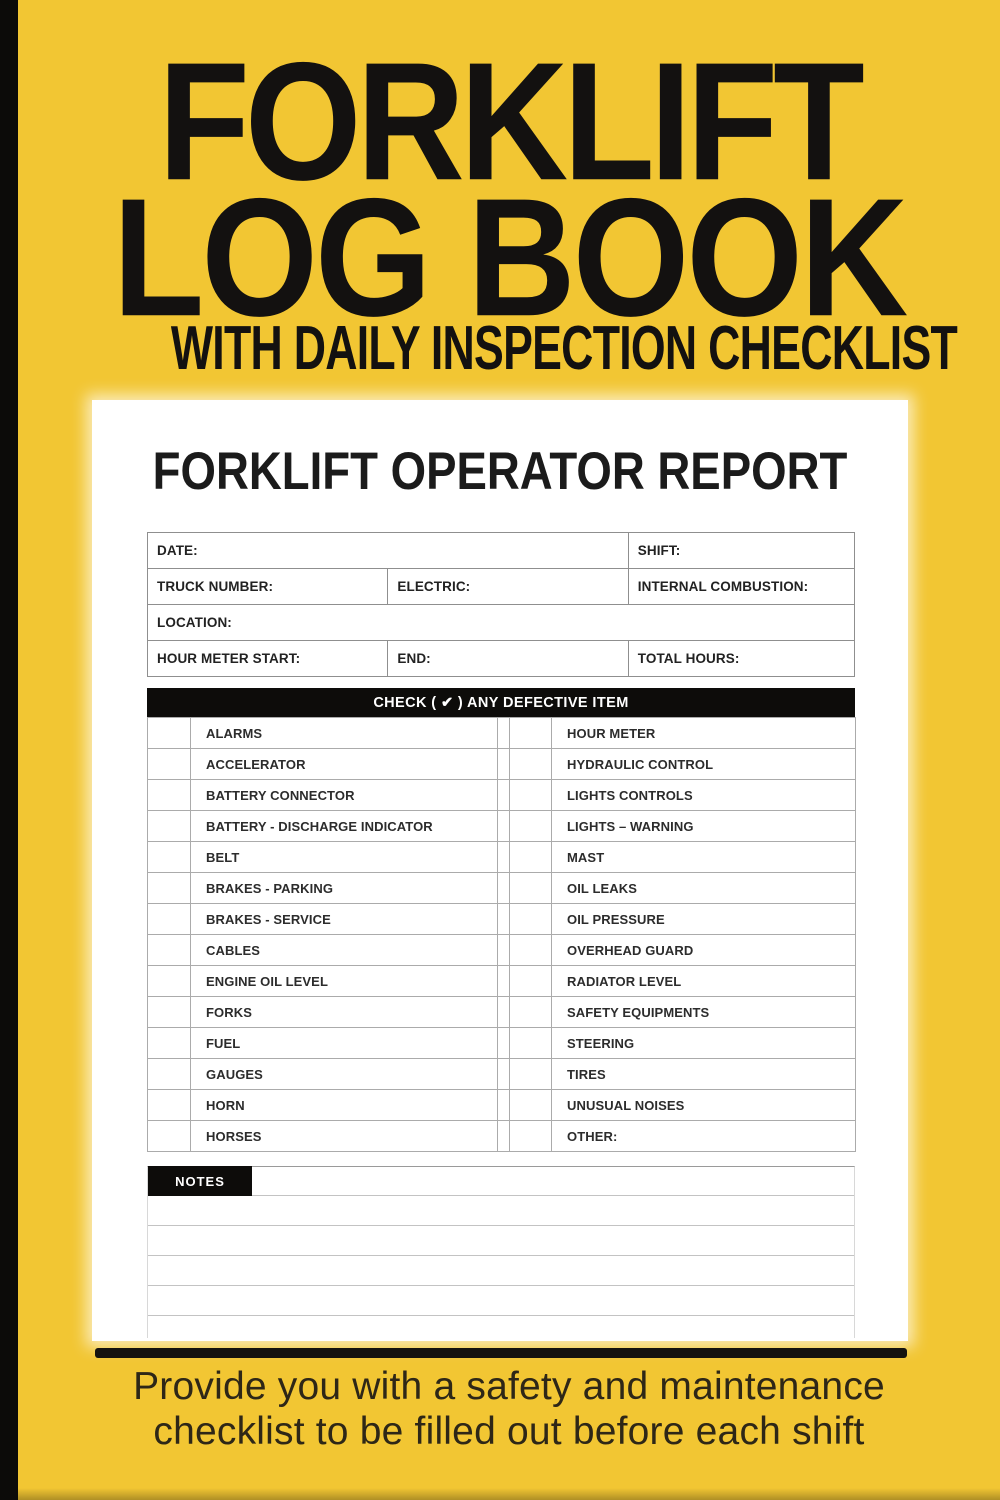 This screenshot has height=1500, width=1000. Describe the element at coordinates (501, 658) in the screenshot. I see `info-row-hours: HOUR METER START: END: TOTAL HOURS:` at that location.